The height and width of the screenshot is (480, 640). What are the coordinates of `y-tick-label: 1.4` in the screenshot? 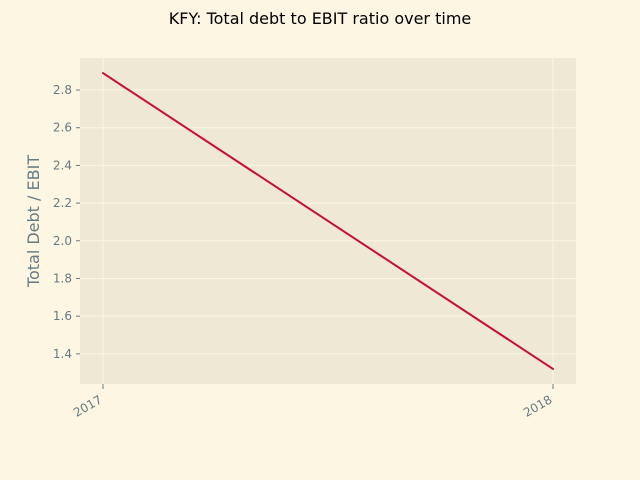 It's located at (62, 354).